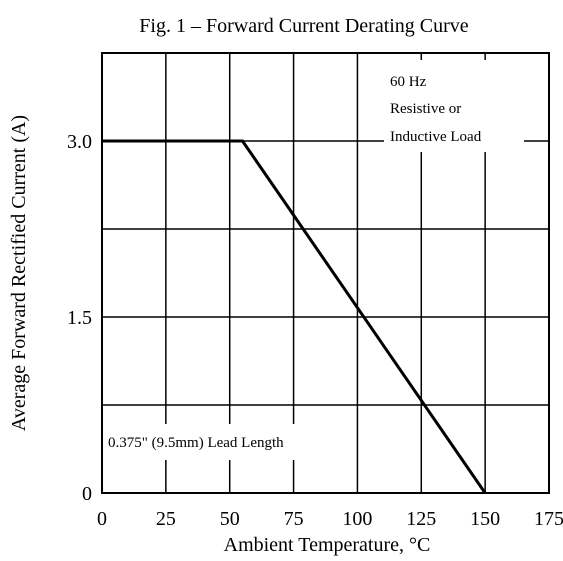 Image resolution: width=563 pixels, height=561 pixels. Describe the element at coordinates (421, 519) in the screenshot. I see `x-tick-label: 125` at that location.